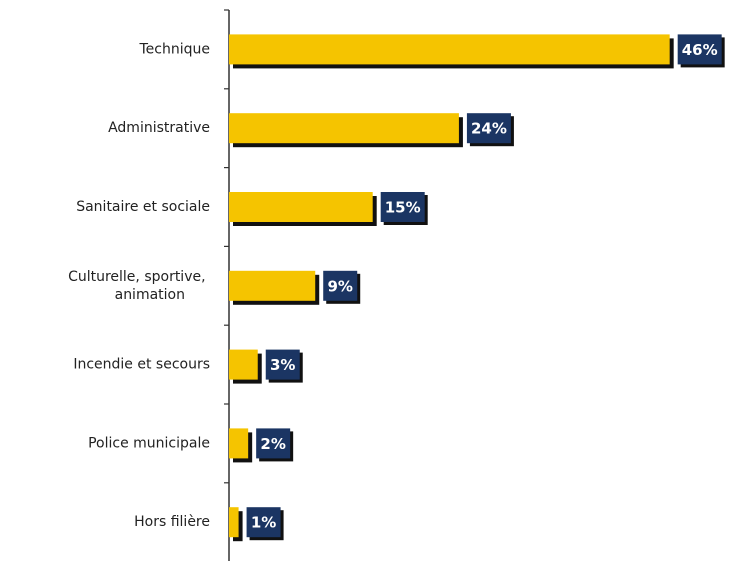  I want to click on value-label: 24%, so click(489, 129).